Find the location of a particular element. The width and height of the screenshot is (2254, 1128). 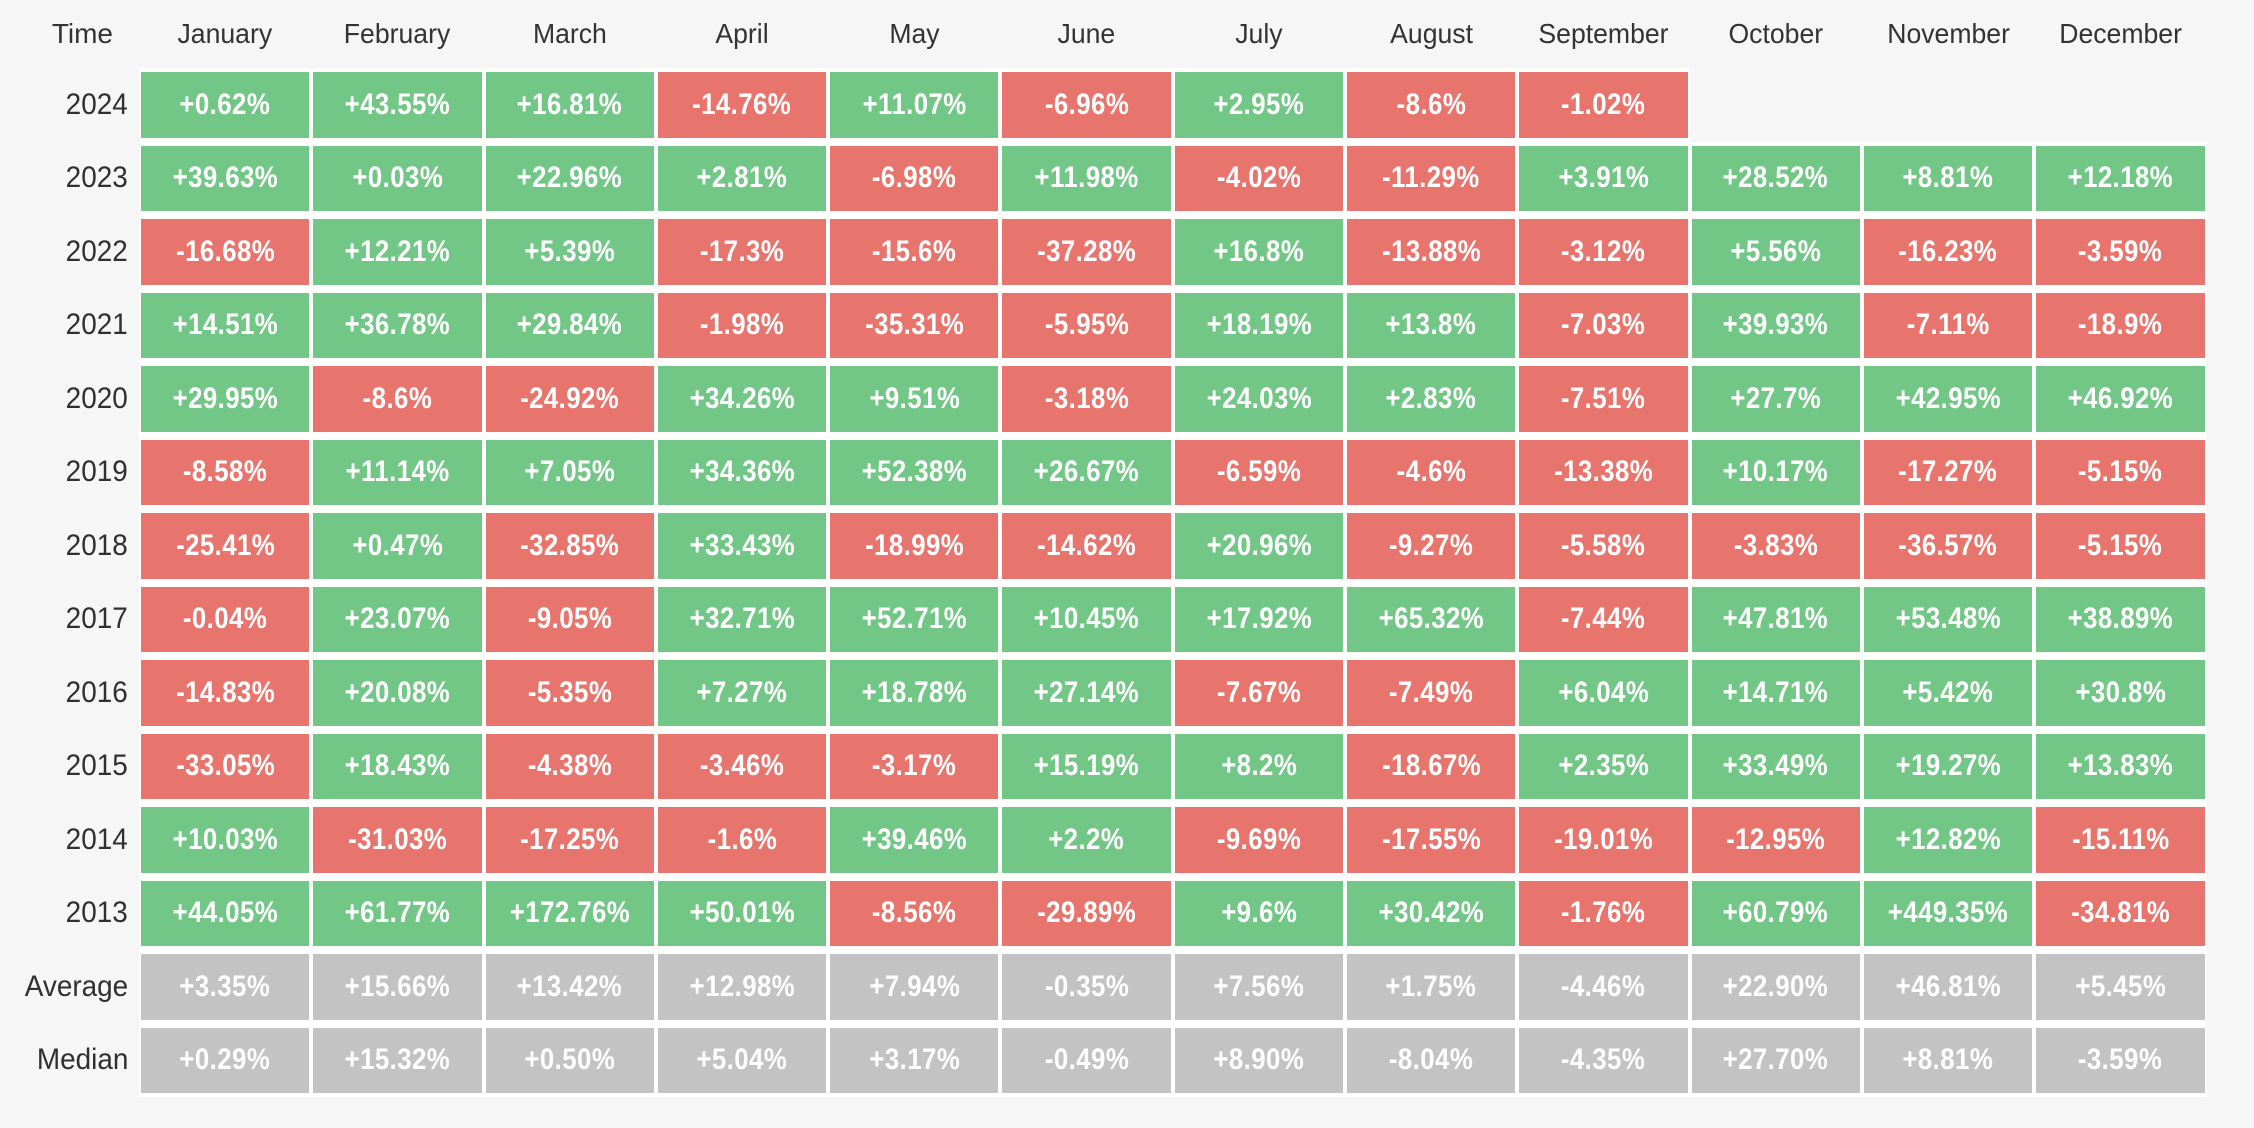

return-cell: +8.81% is located at coordinates (1948, 1060).